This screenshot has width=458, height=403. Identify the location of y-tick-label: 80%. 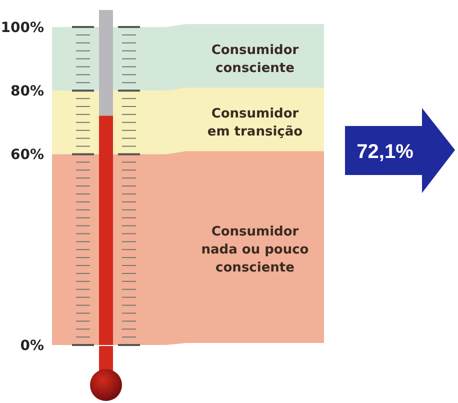
(27, 92).